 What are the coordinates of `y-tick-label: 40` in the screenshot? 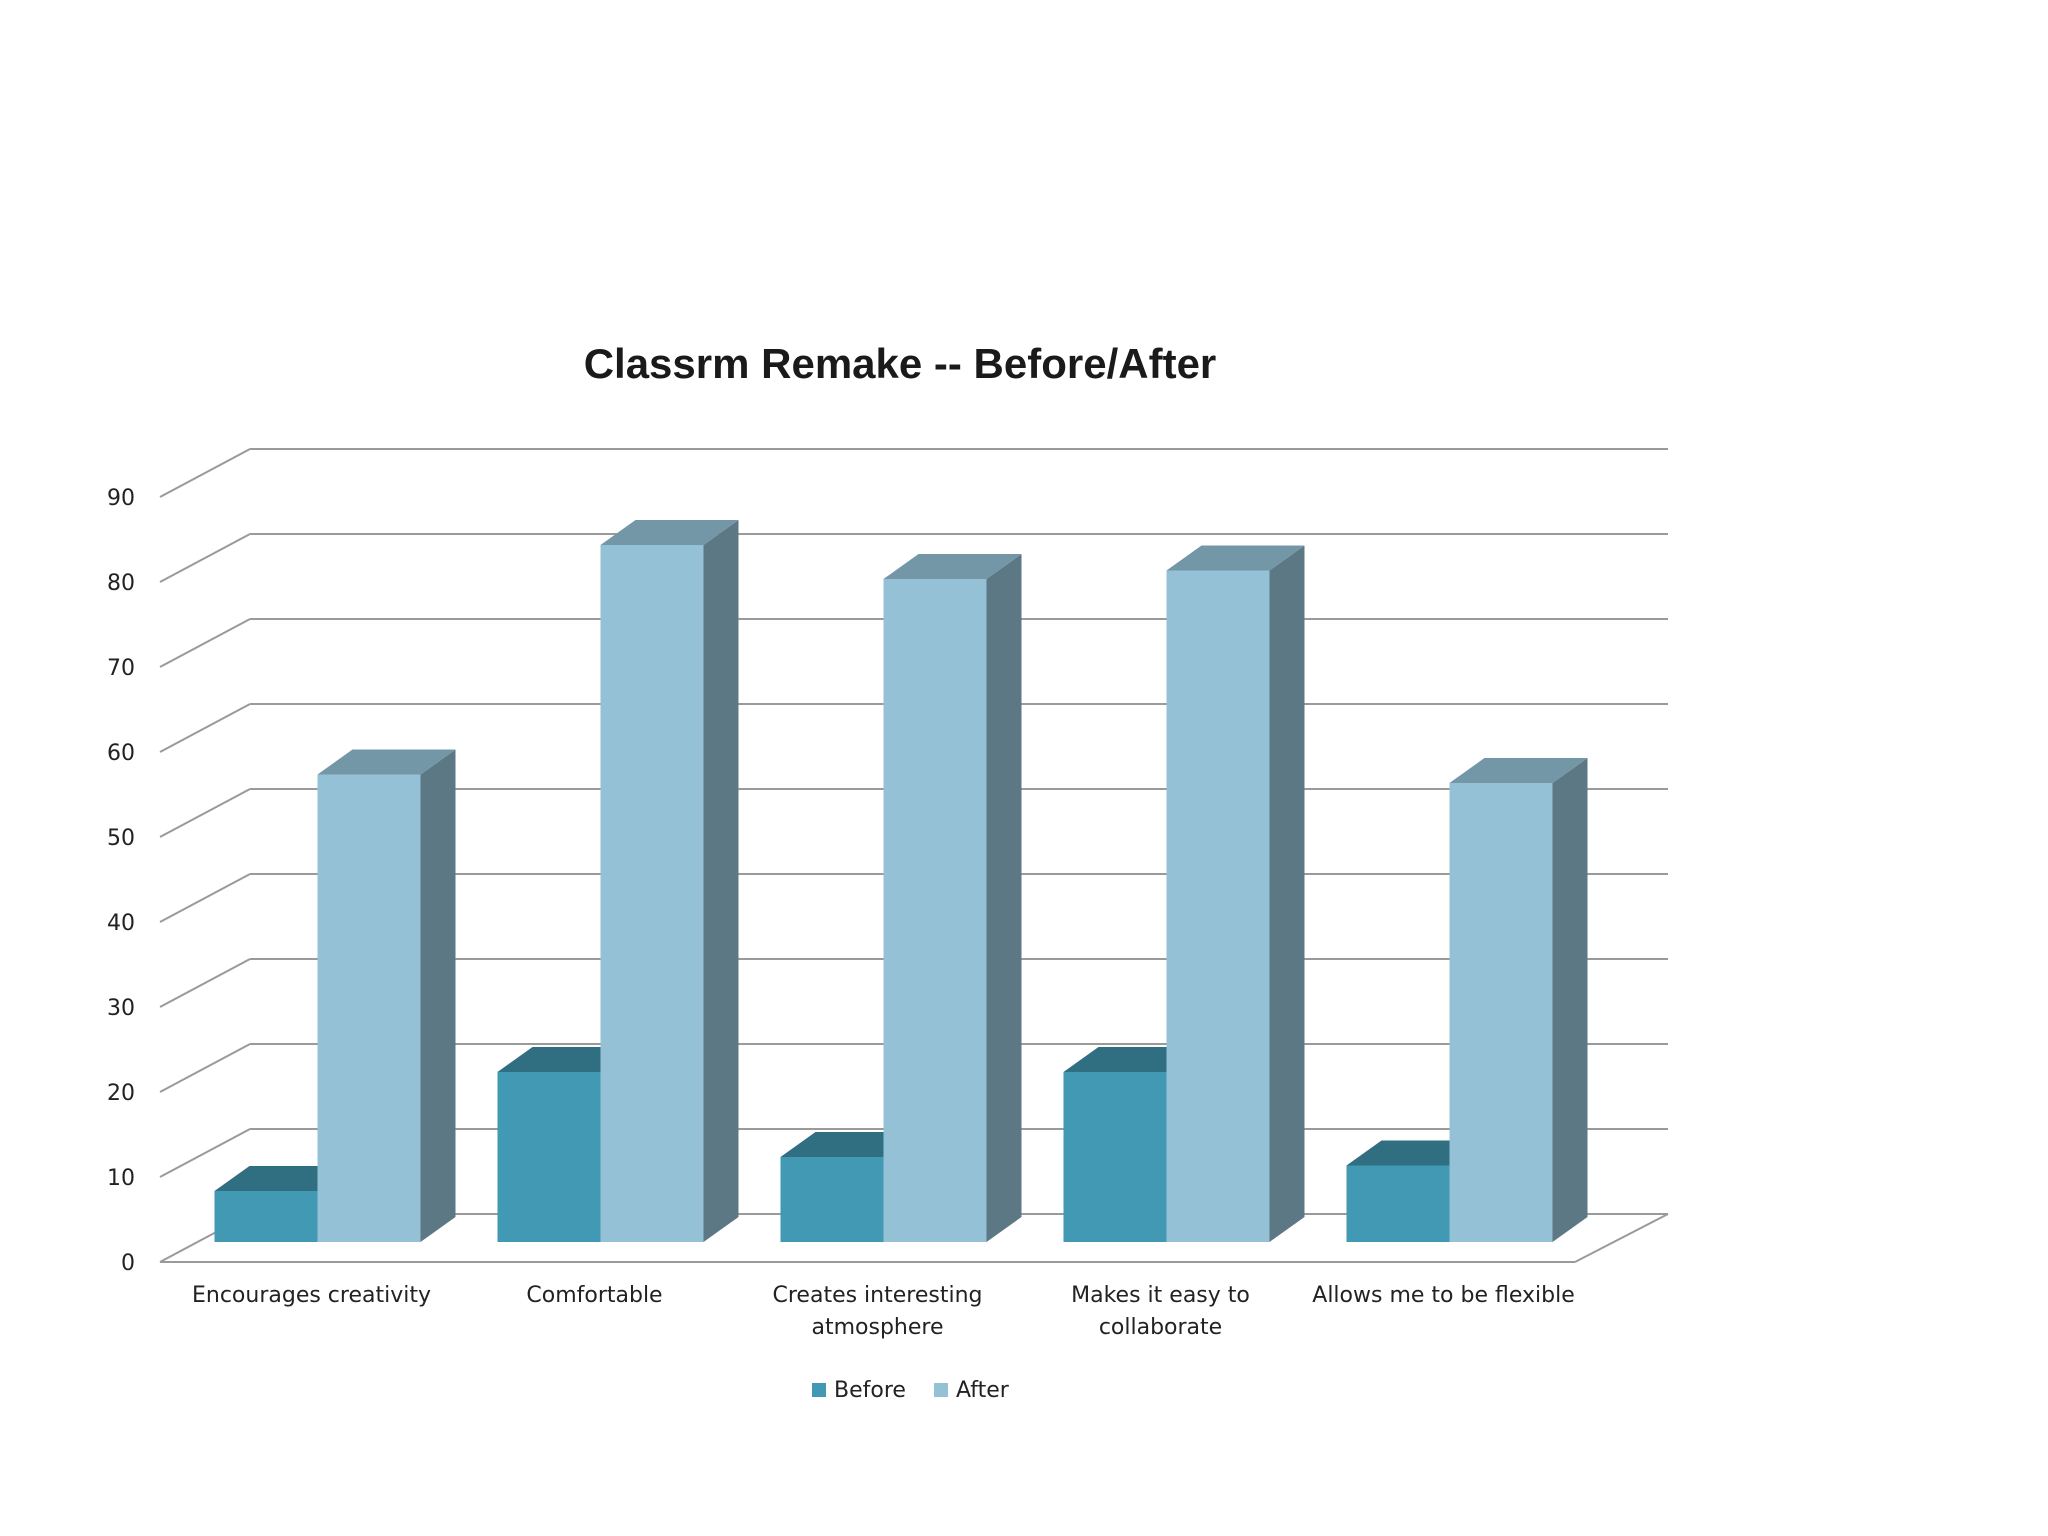 It's located at (121, 923).